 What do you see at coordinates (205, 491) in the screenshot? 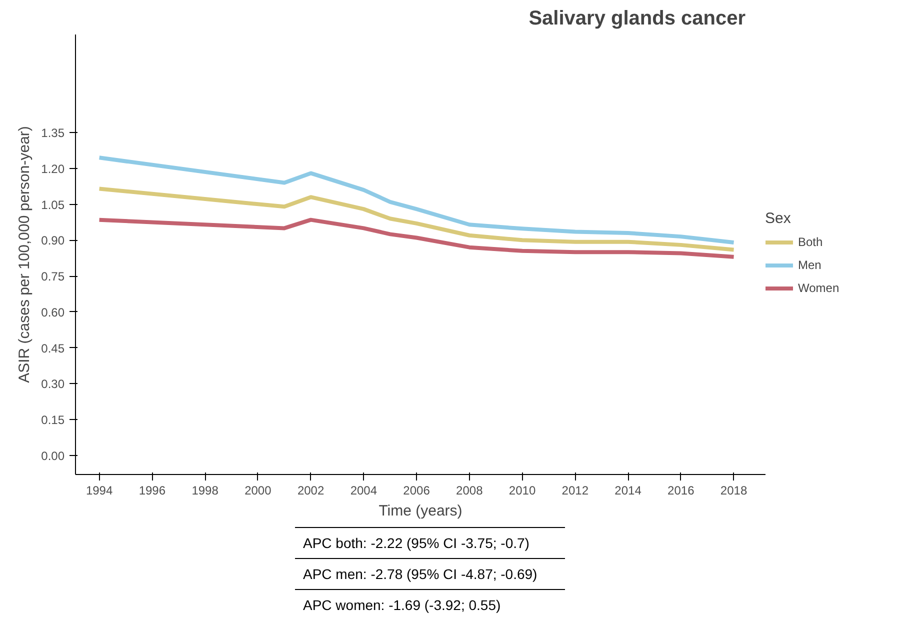
I see `x-tick-label: 1998` at bounding box center [205, 491].